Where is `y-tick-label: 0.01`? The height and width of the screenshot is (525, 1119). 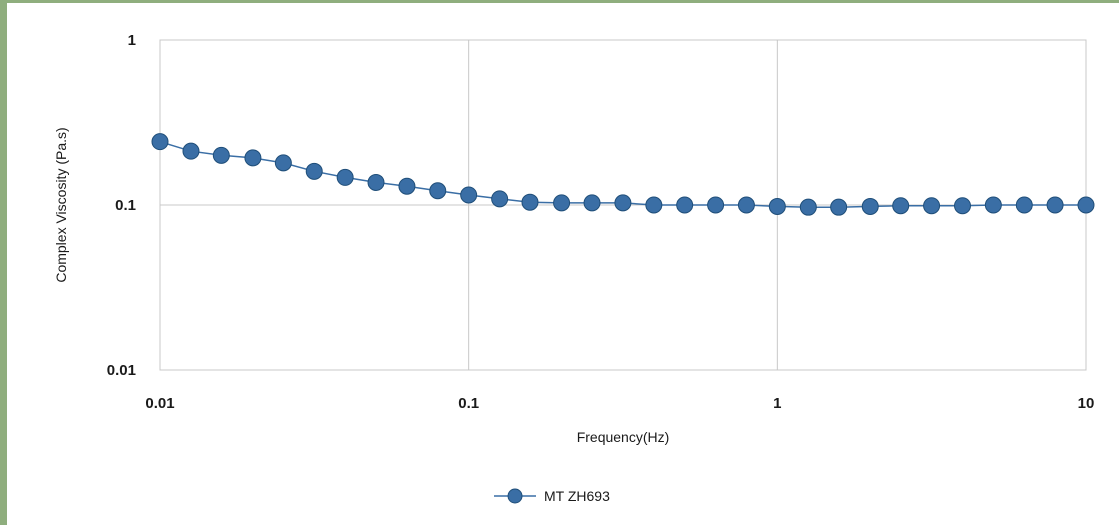
y-tick-label: 0.01 is located at coordinates (121, 370).